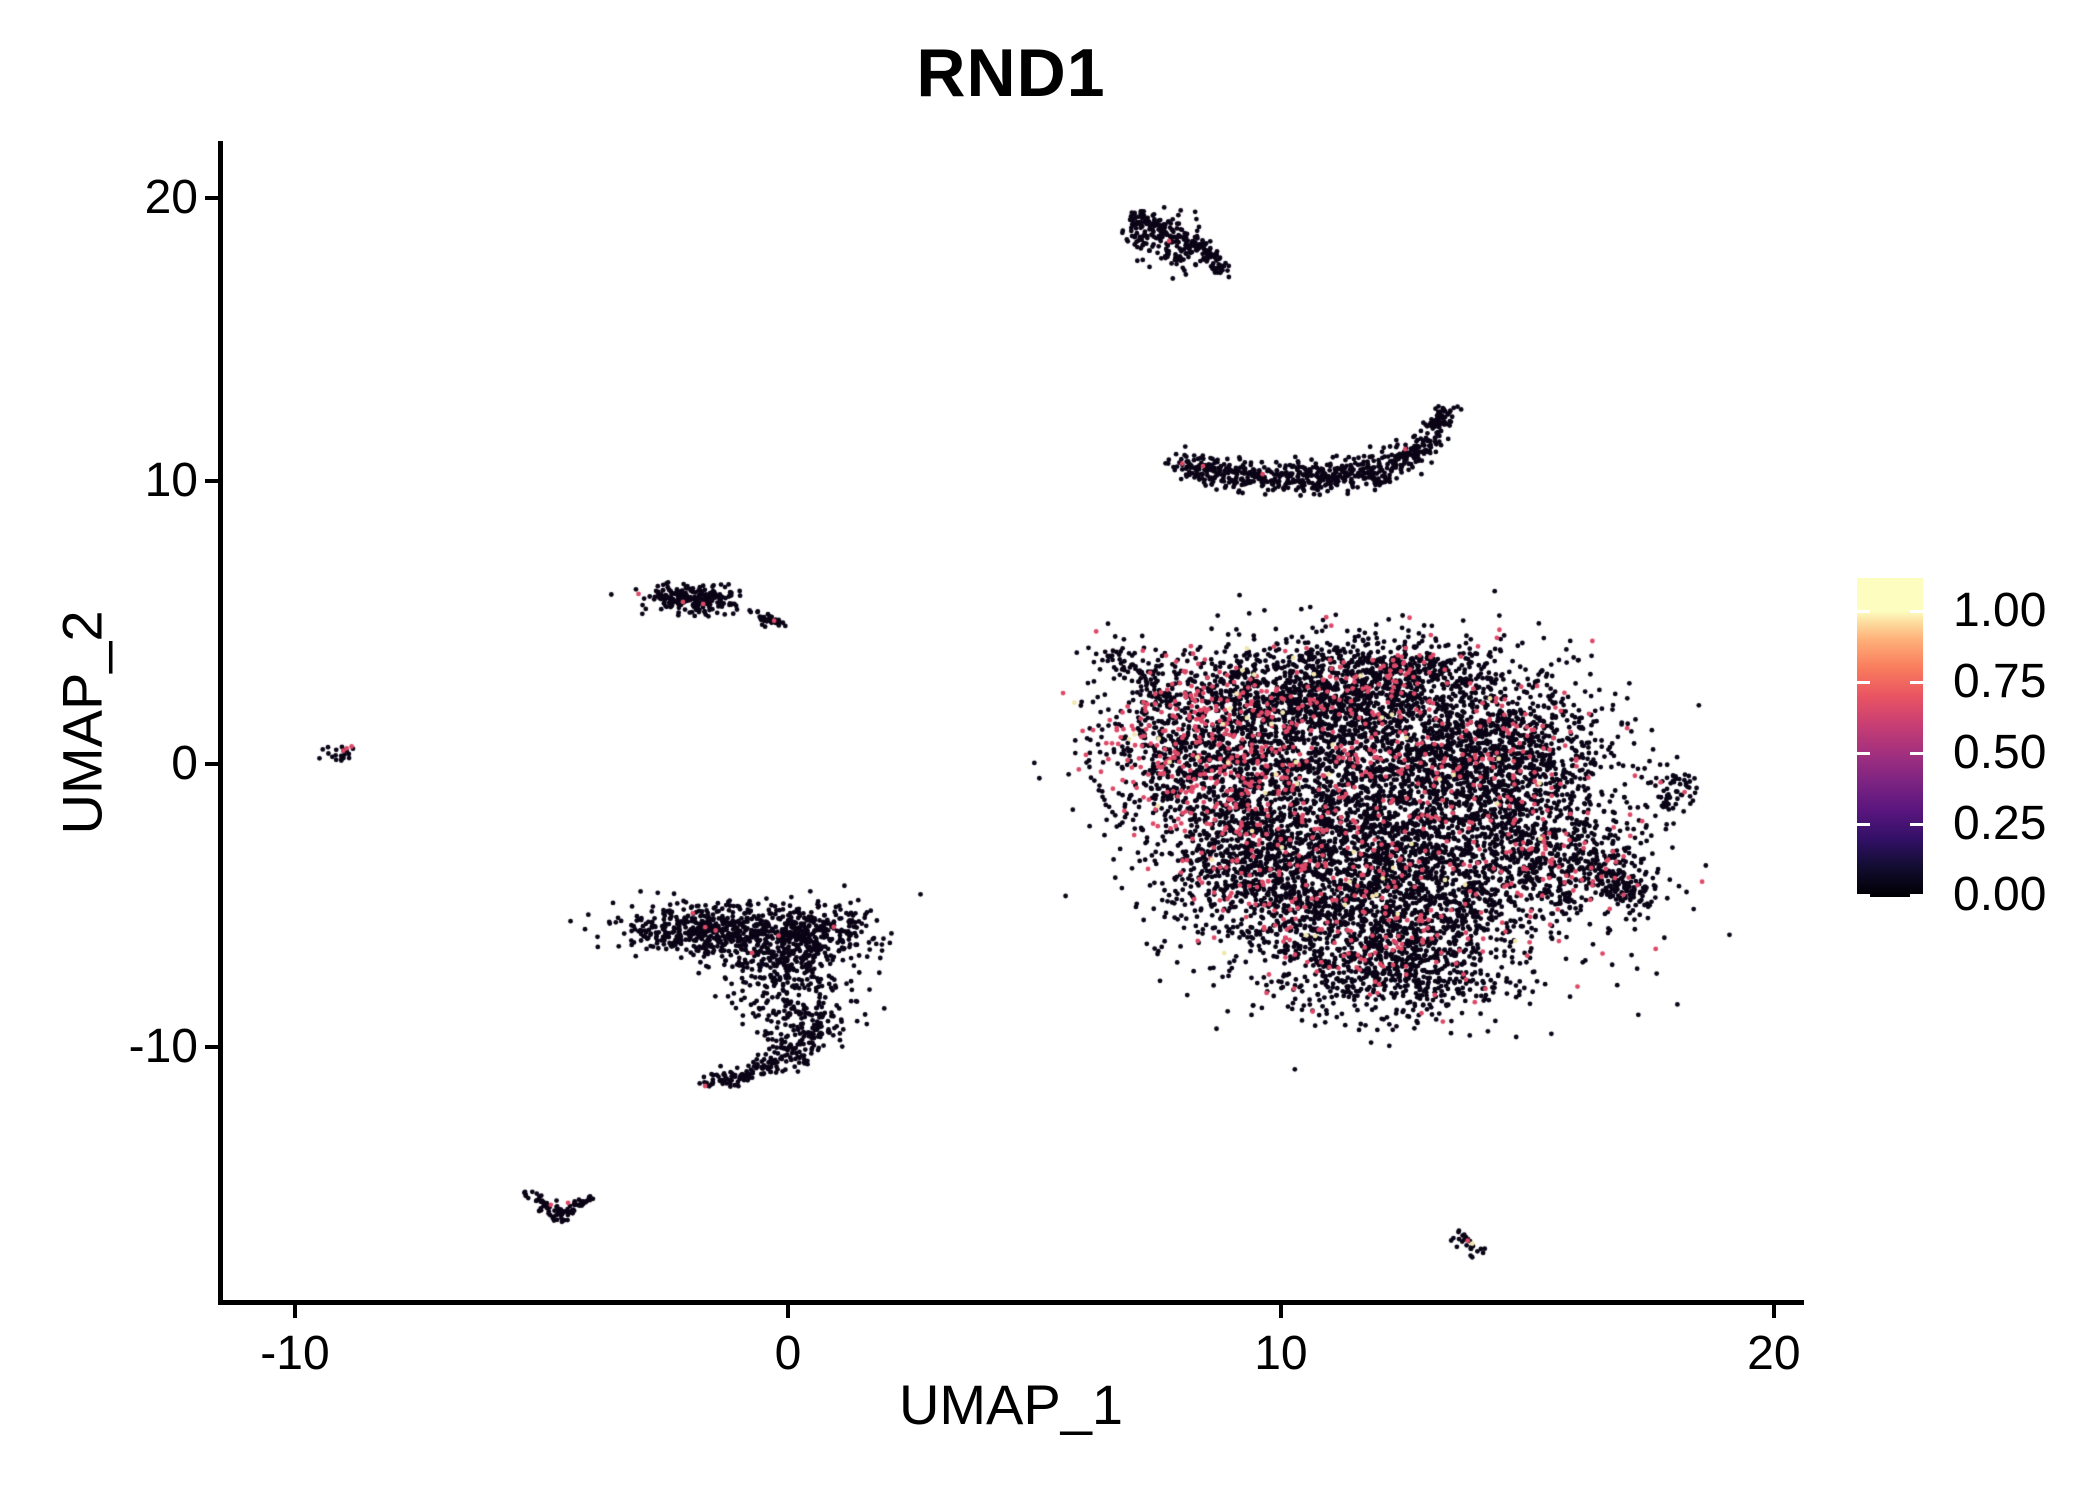 This screenshot has width=2100, height=1500. What do you see at coordinates (2000, 682) in the screenshot?
I see `legend-tick-label: 0.75` at bounding box center [2000, 682].